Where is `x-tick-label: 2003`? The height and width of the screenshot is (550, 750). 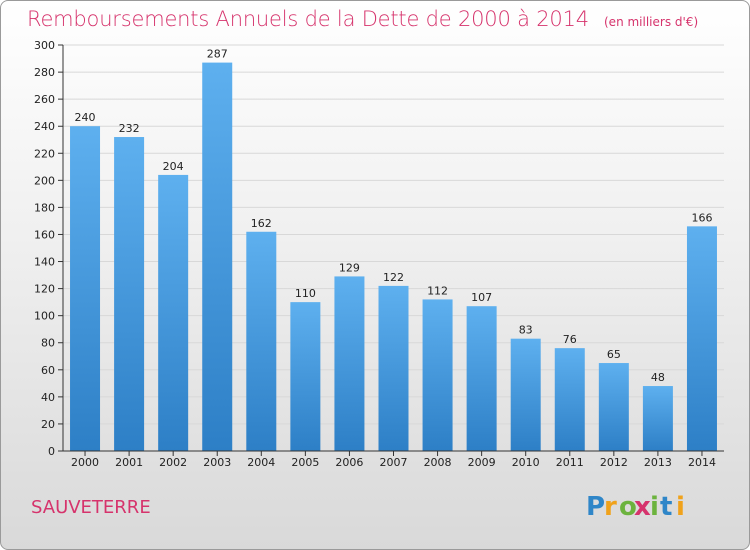 x-tick-label: 2003 is located at coordinates (217, 462).